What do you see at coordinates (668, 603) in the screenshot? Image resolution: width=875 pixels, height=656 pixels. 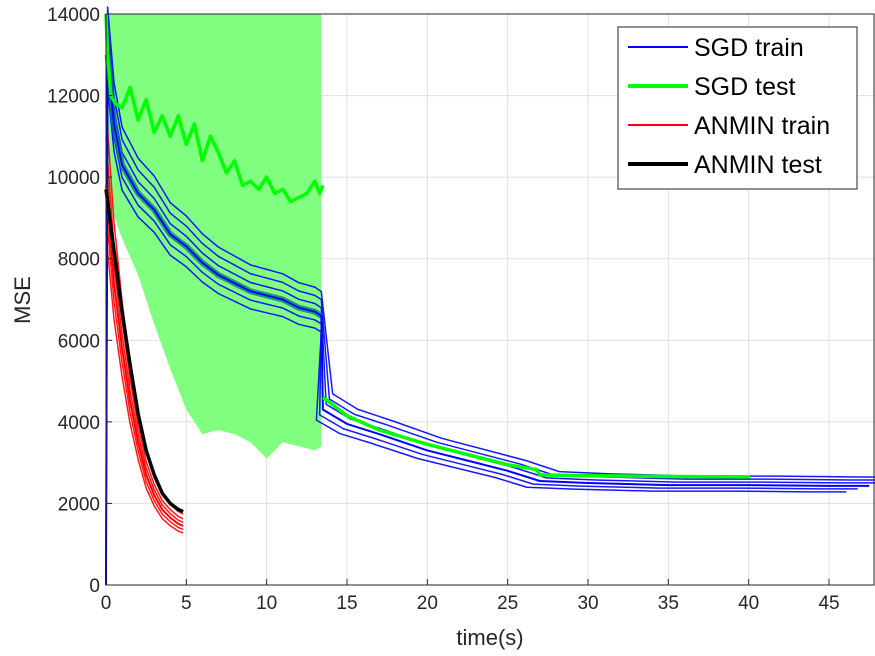 I see `x-tick-label: 35` at bounding box center [668, 603].